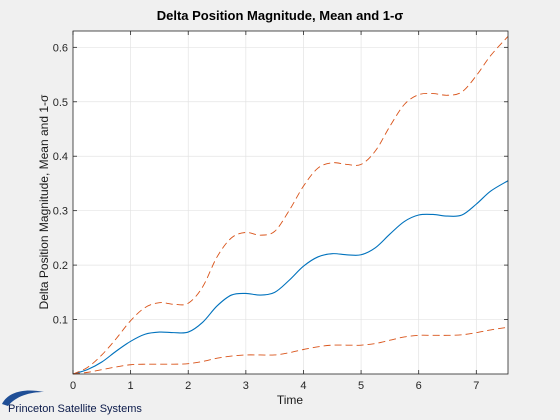  Describe the element at coordinates (246, 386) in the screenshot. I see `x-tick-label: 3` at that location.